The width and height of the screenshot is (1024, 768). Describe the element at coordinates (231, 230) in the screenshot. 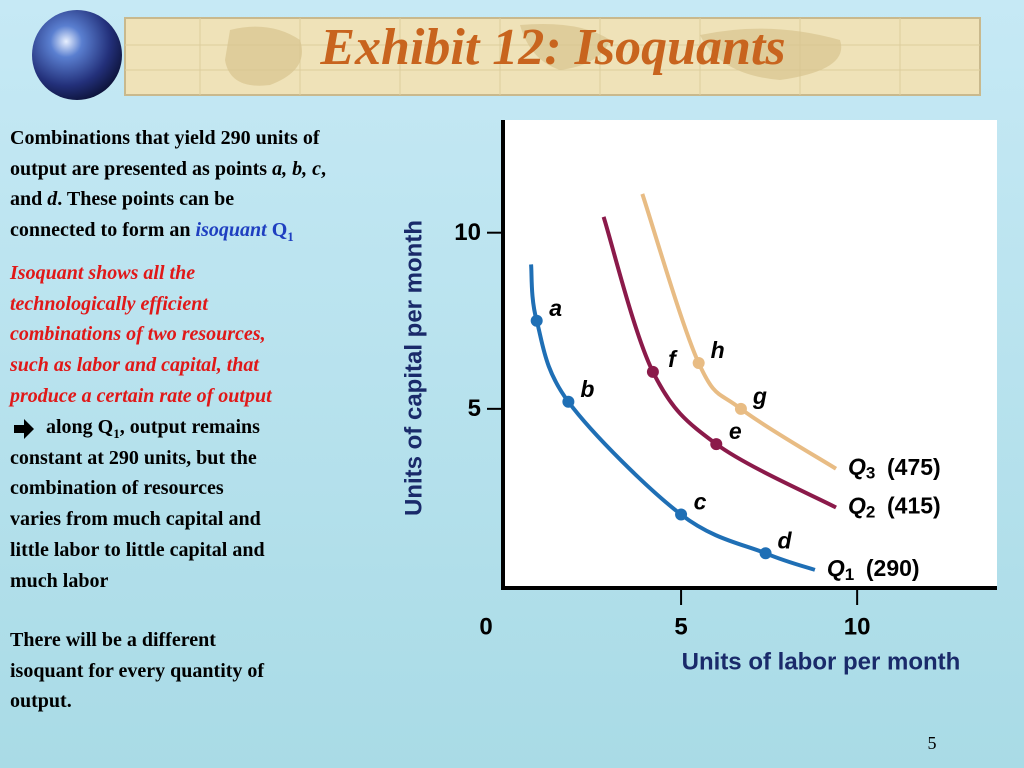

I see `text: isoquant` at that location.